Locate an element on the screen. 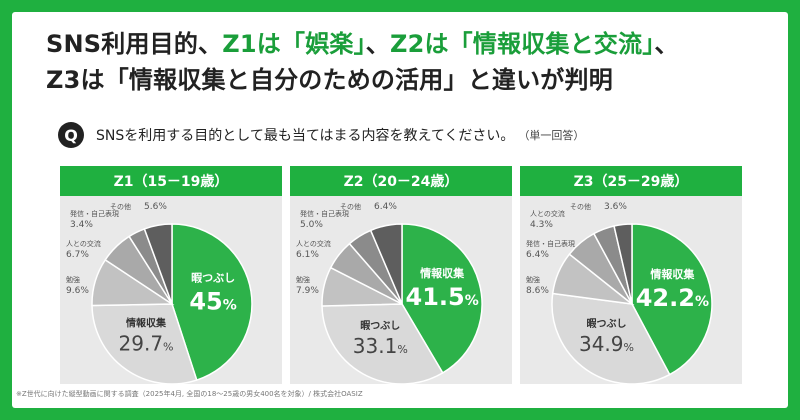 This screenshot has height=420, width=800. headline-part: SNS利用目的、 is located at coordinates (134, 44).